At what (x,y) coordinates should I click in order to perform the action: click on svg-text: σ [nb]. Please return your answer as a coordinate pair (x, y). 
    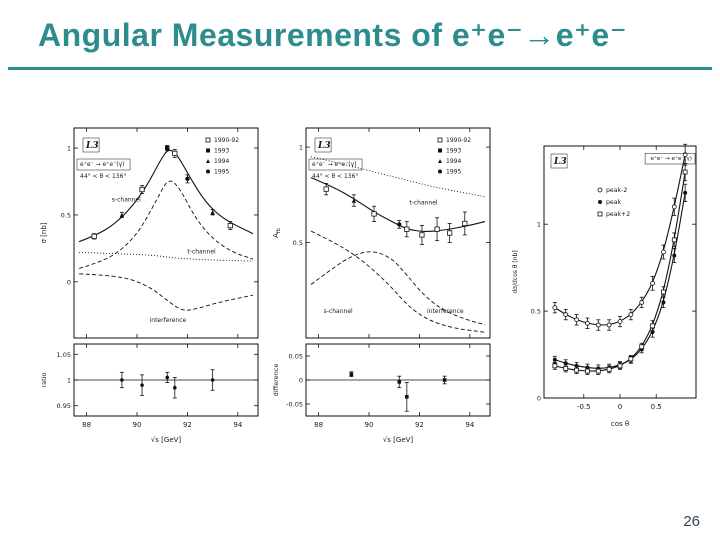
    Looking at the image, I should click on (44, 232).